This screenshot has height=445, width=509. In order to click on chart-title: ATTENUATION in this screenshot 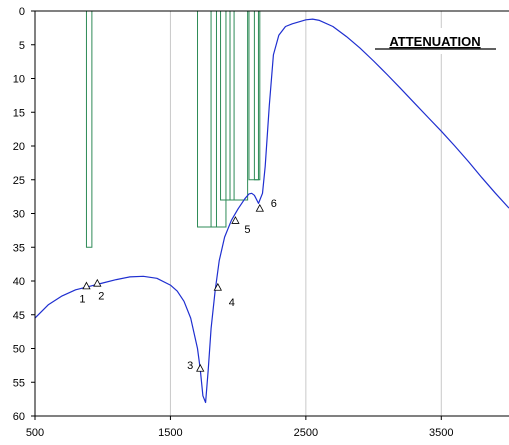, I will do `click(434, 41)`.